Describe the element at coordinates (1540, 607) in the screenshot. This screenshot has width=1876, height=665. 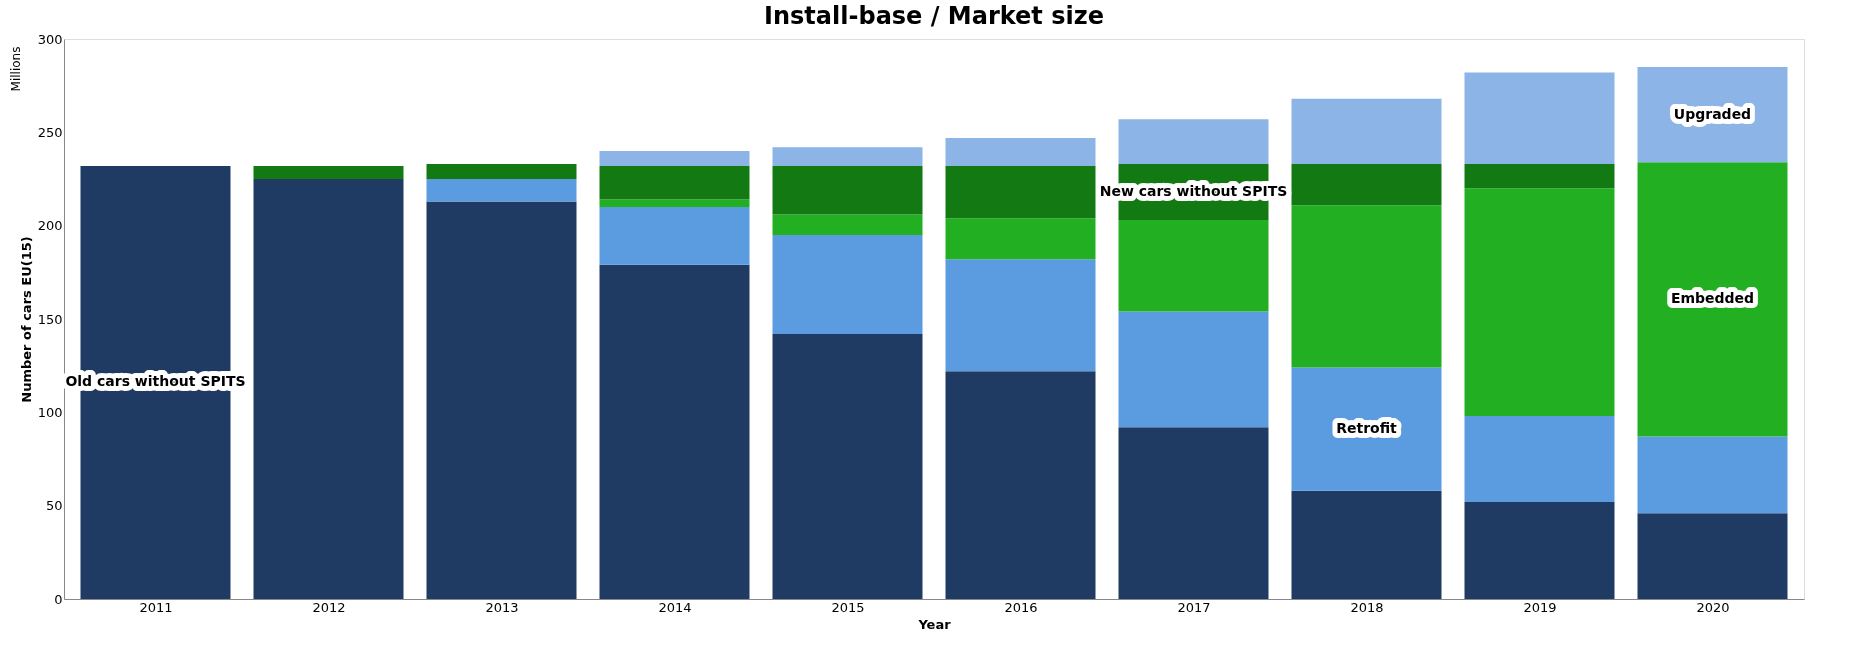
I see `x-tick-label: 2019` at that location.